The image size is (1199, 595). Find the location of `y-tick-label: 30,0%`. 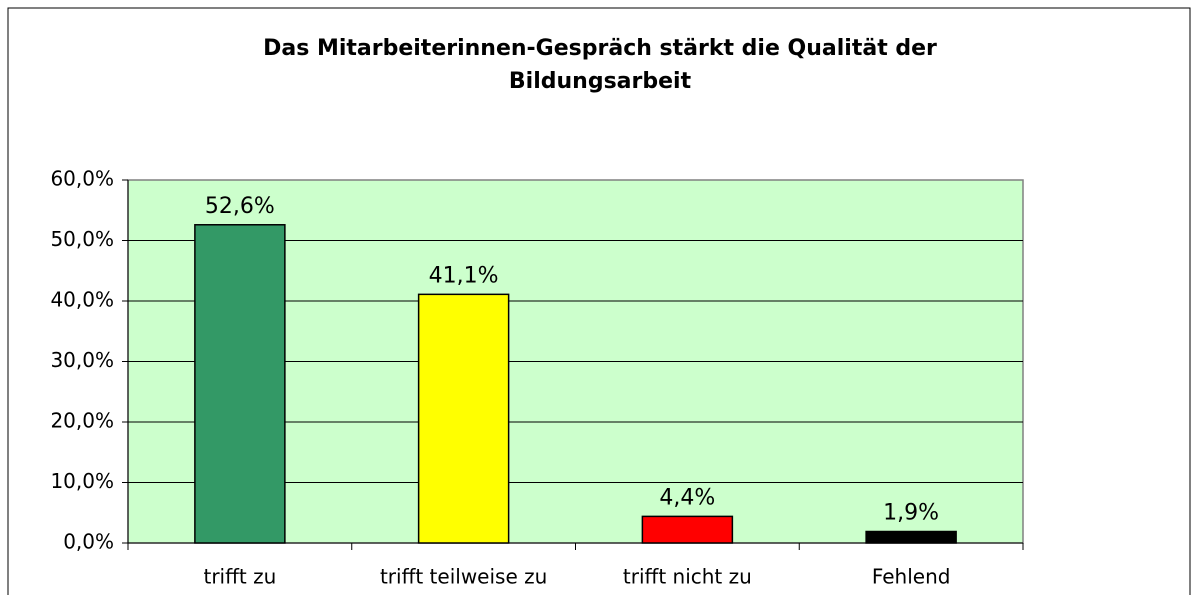

y-tick-label: 30,0% is located at coordinates (82, 360).